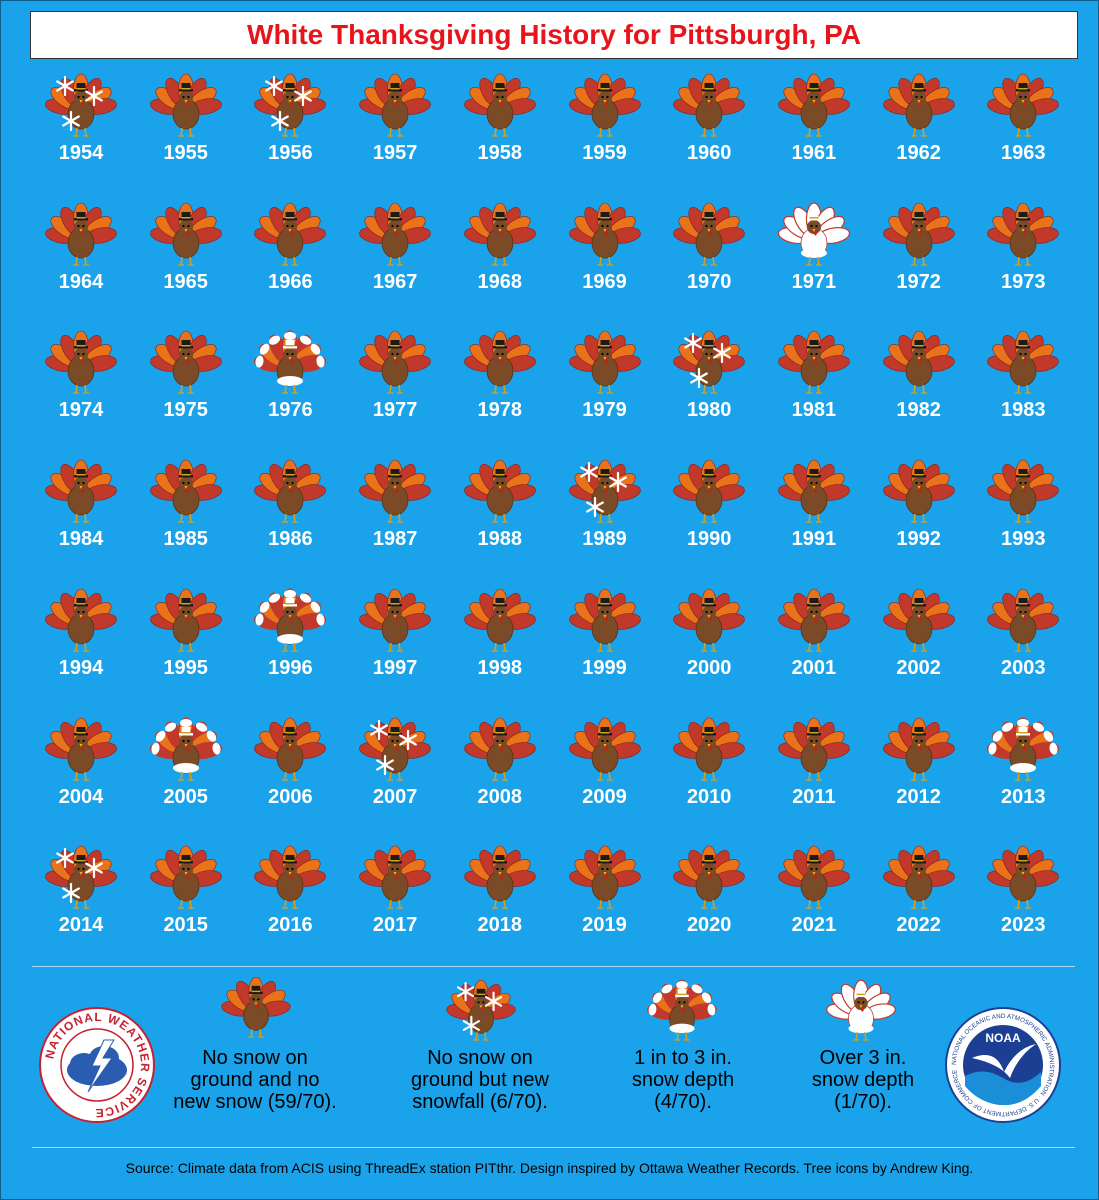 The image size is (1099, 1200). What do you see at coordinates (395, 153) in the screenshot?
I see `year-label: 1957` at bounding box center [395, 153].